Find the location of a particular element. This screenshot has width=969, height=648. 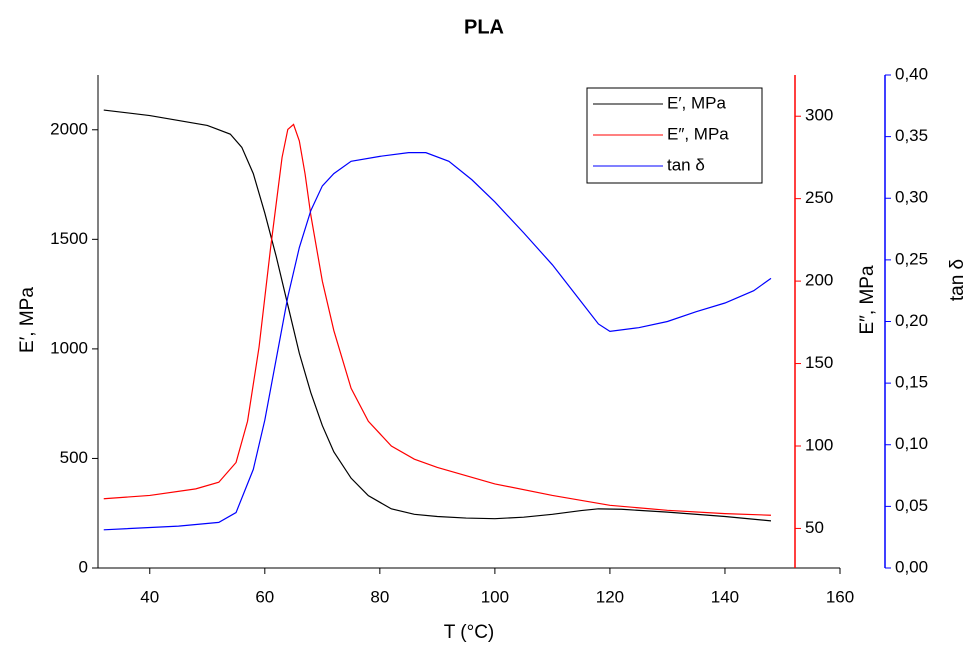

y3-tick-label: 0,00 is located at coordinates (911, 566).